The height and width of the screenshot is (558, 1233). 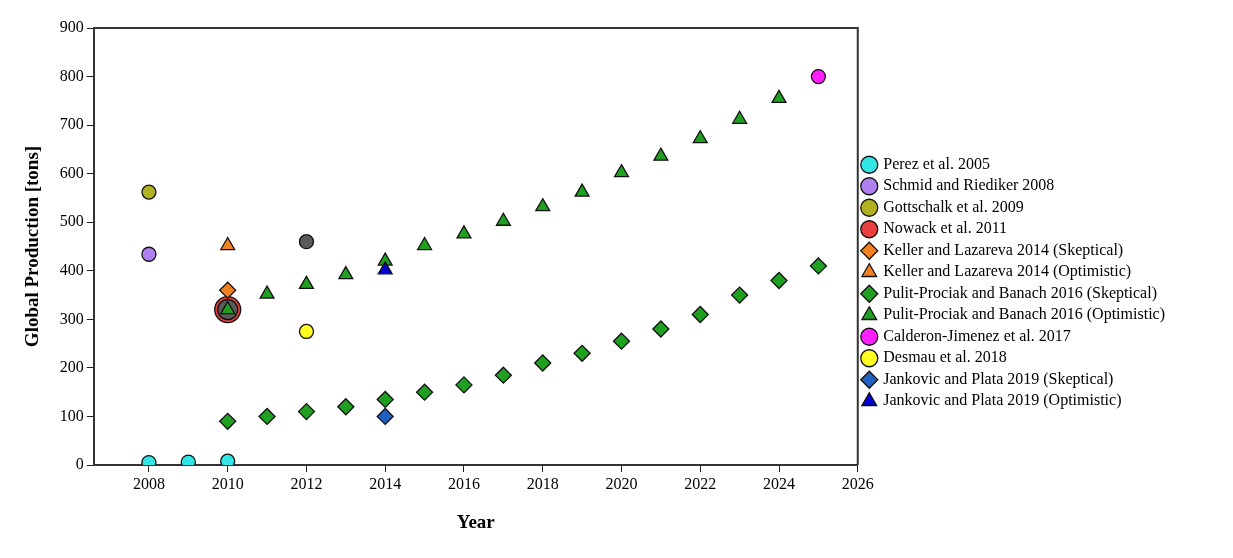 What do you see at coordinates (71, 269) in the screenshot?
I see `y-tick-label: 400` at bounding box center [71, 269].